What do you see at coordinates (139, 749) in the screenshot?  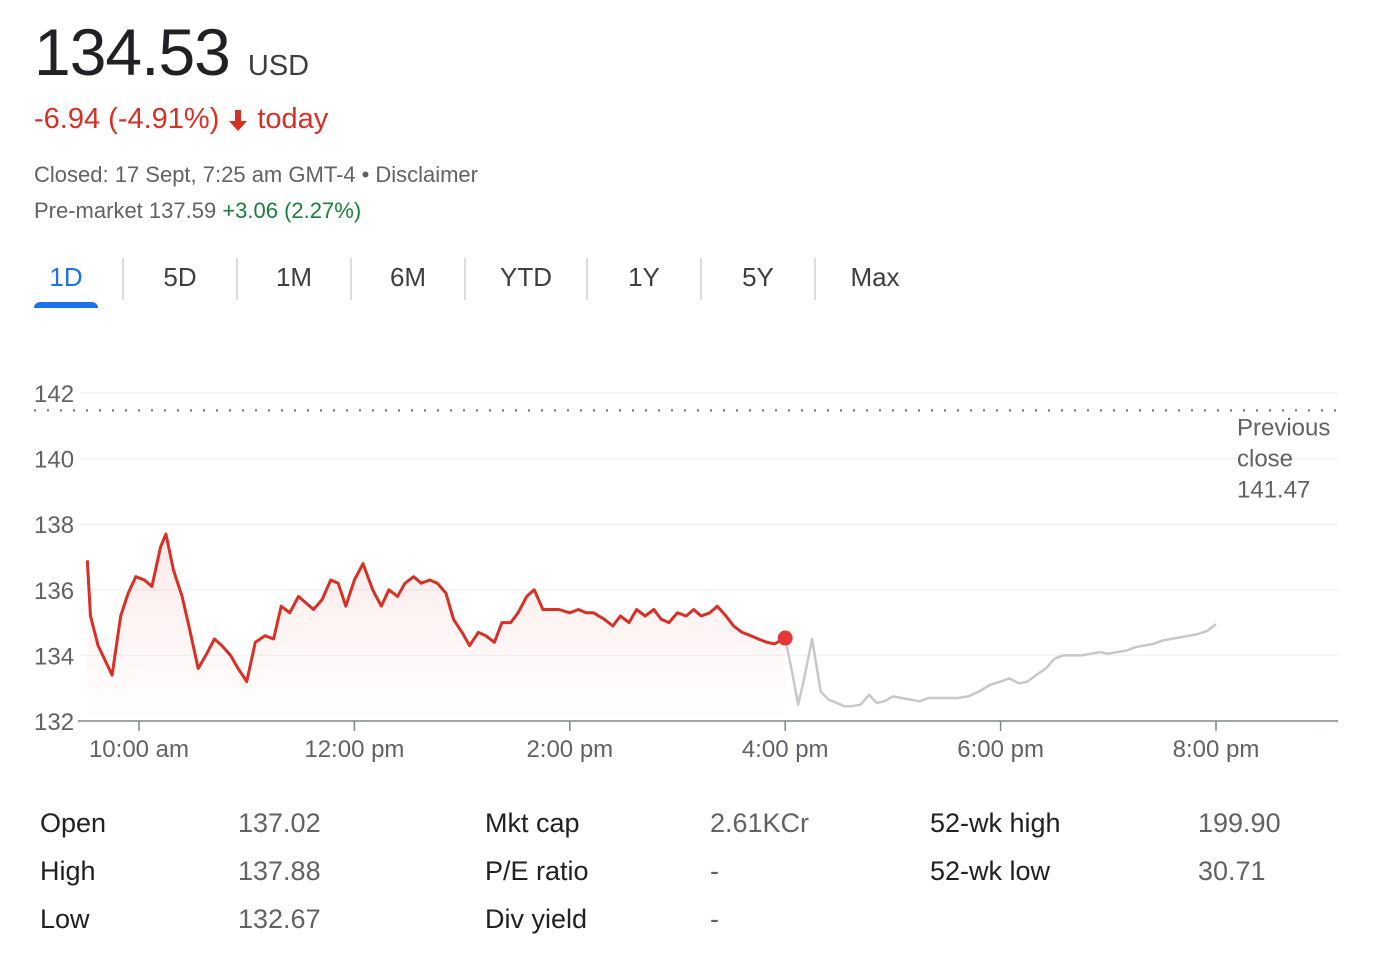 I see `x-tick-label: 10:00 am` at bounding box center [139, 749].